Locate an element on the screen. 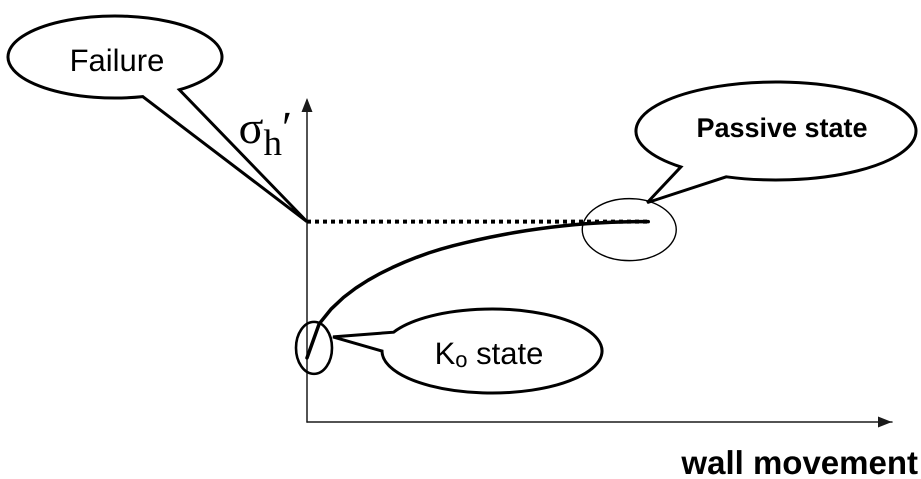 This screenshot has height=479, width=921. y-axis-title: σ$_{h}$′ is located at coordinates (265, 133).